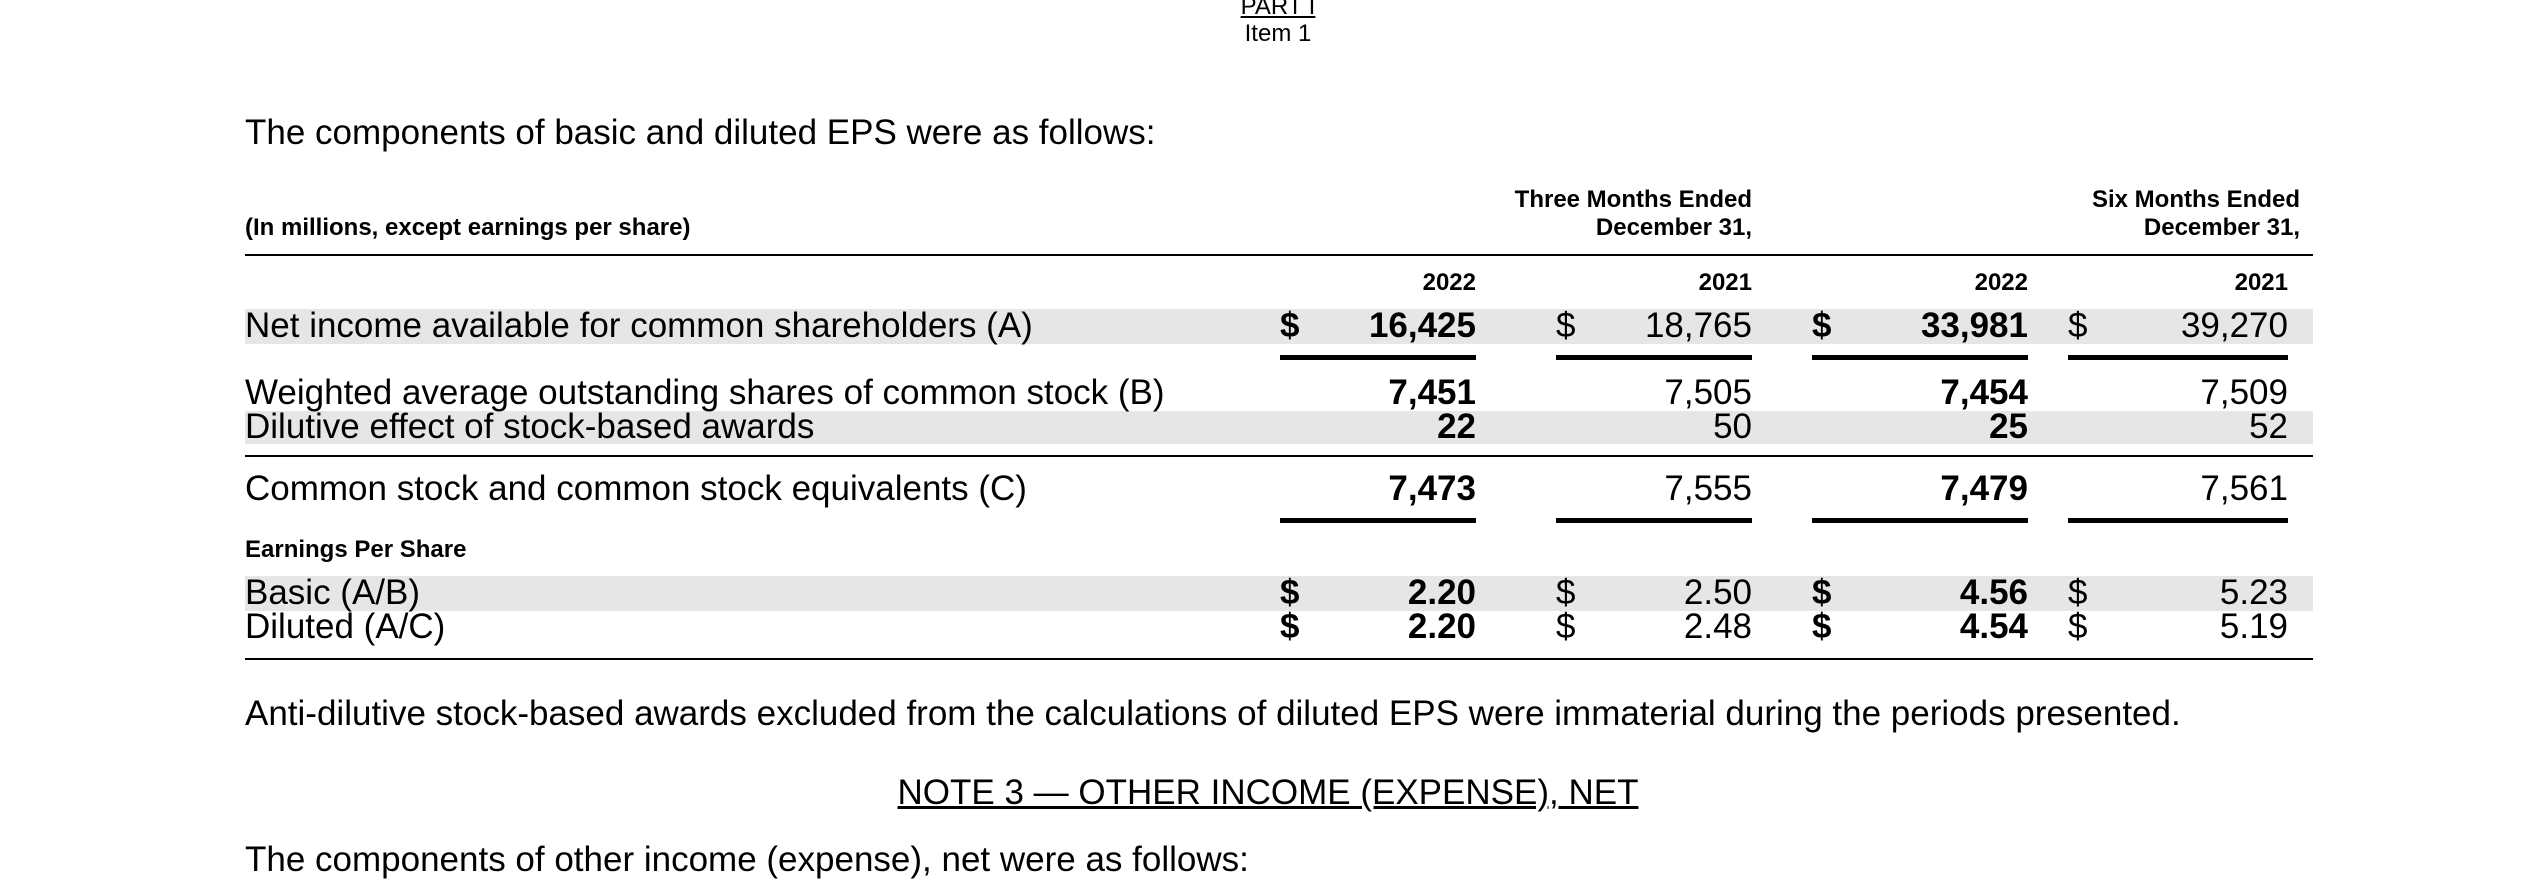 Image resolution: width=2536 pixels, height=893 pixels. I want to click on year-col-4: 2021, so click(2261, 282).